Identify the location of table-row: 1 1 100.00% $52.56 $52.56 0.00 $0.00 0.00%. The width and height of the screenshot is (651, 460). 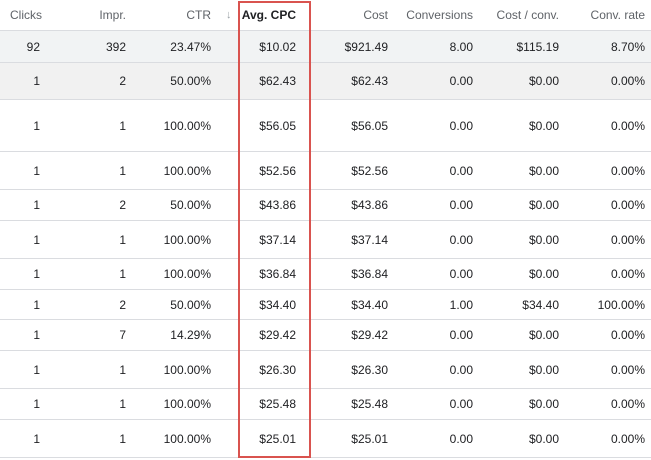
(325, 171).